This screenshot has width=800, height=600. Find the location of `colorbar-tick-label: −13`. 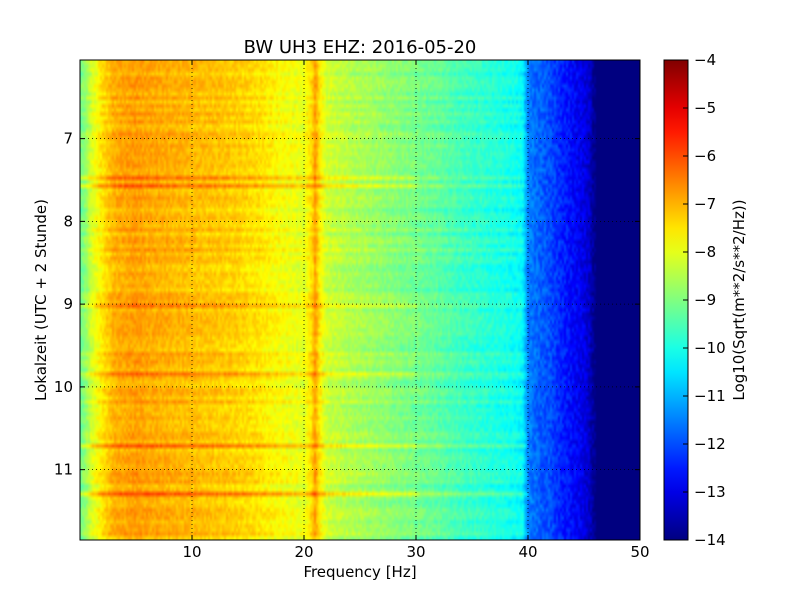

colorbar-tick-label: −13 is located at coordinates (710, 492).